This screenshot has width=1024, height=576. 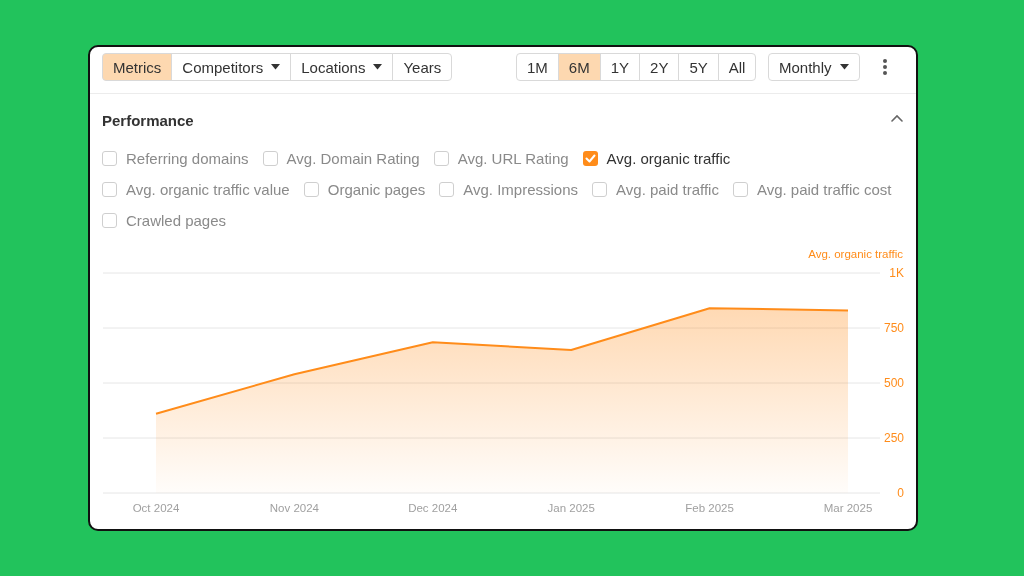 I want to click on legend-label: Avg. organic traffic, so click(x=668, y=158).